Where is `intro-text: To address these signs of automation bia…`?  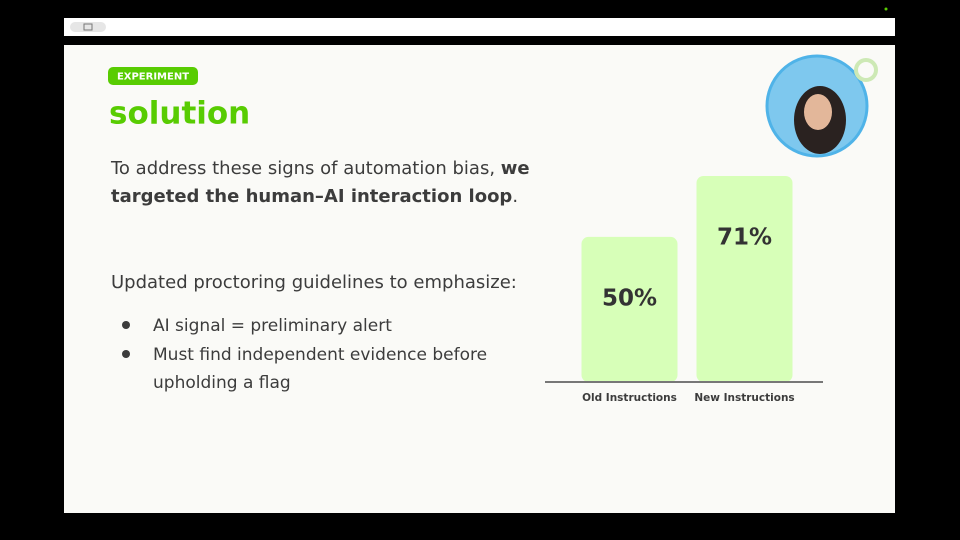
intro-text: To address these signs of automation bia… is located at coordinates (305, 168).